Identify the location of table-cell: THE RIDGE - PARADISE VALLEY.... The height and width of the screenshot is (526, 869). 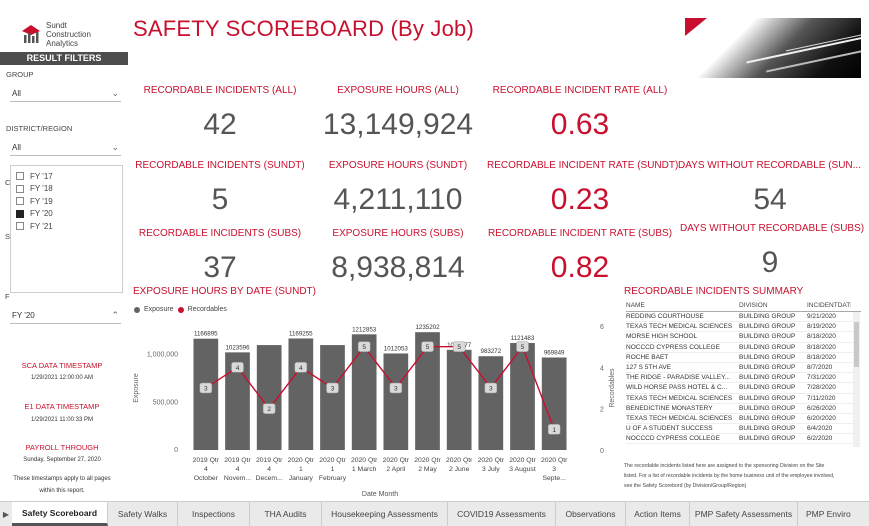
(678, 378).